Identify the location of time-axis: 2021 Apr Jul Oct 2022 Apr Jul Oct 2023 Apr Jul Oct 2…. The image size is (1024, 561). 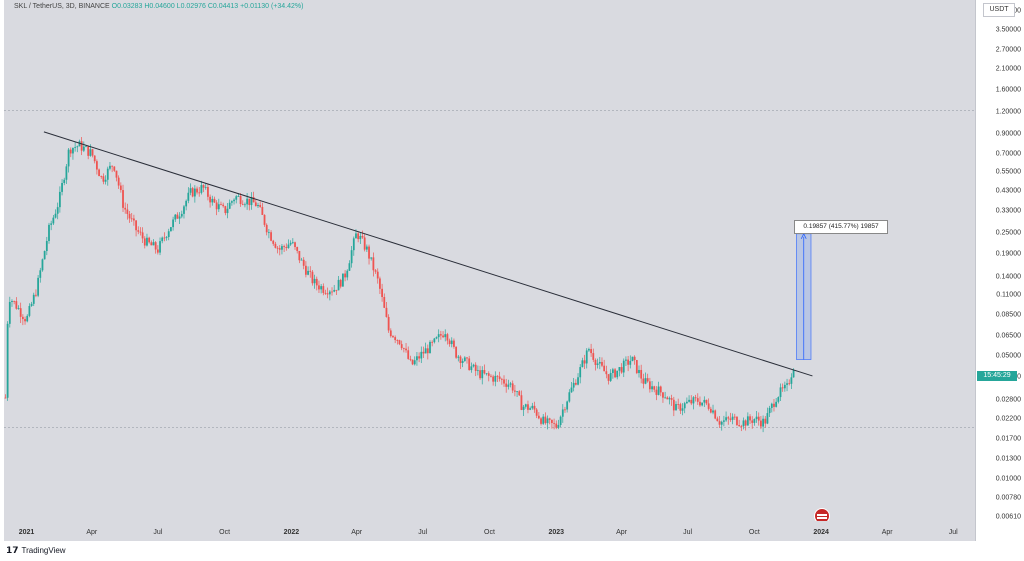
(489, 531).